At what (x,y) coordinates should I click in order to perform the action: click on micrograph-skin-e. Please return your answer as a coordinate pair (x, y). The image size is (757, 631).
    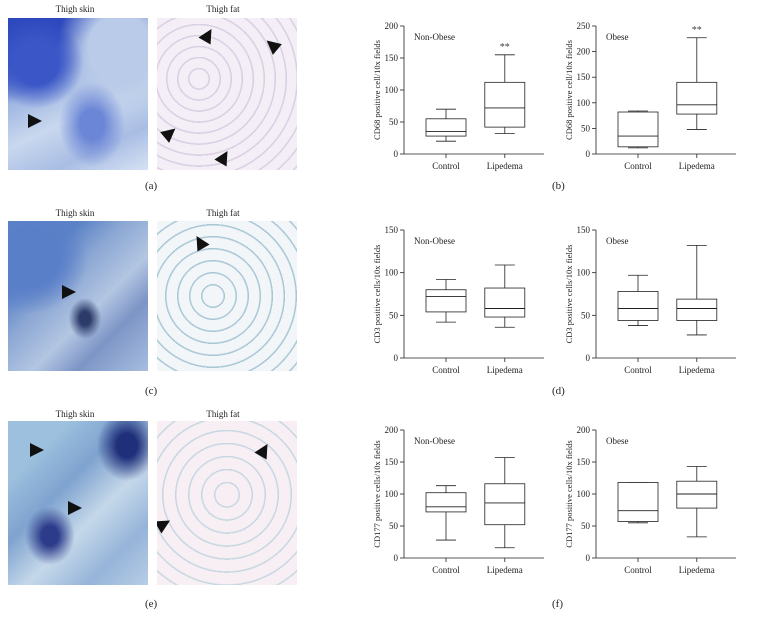
    Looking at the image, I should click on (78, 503).